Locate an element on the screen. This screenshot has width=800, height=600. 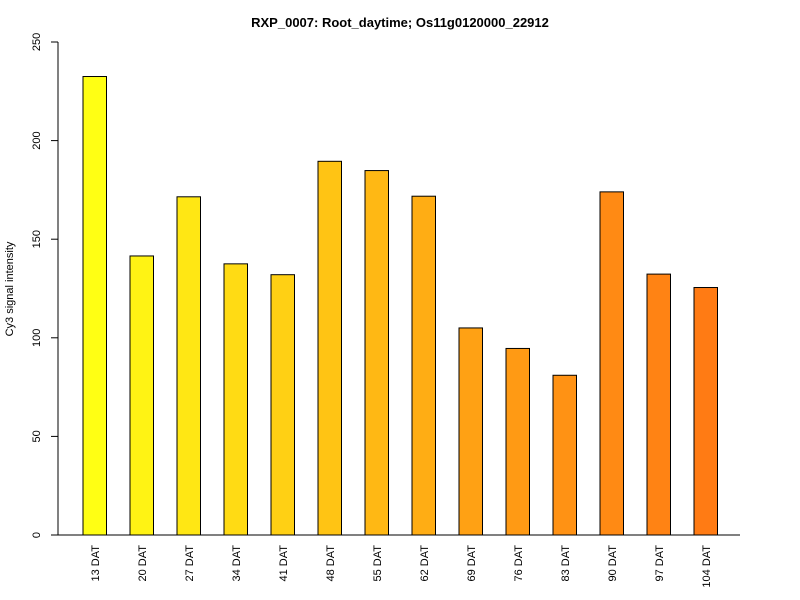
x-tick-label: 104 DAT is located at coordinates (707, 566).